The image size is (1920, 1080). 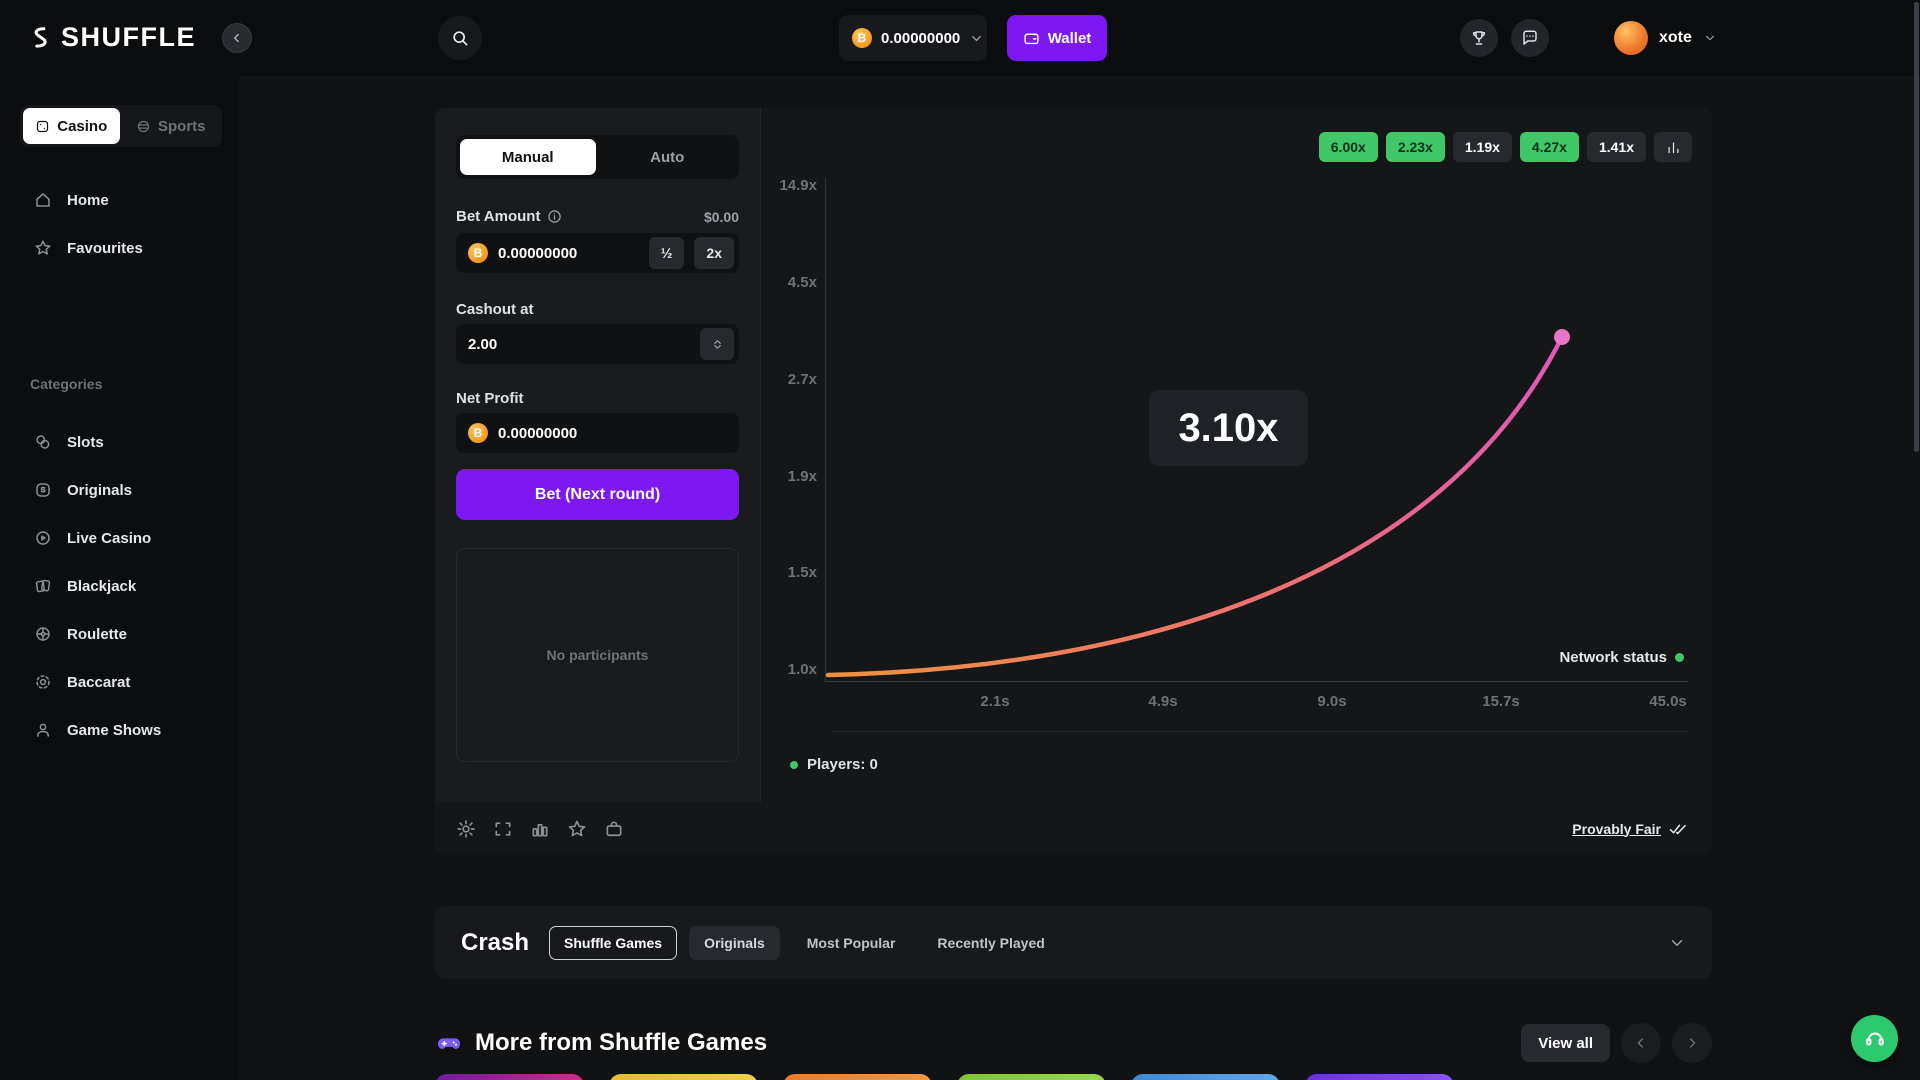 I want to click on history-badge: 4.27x, so click(x=1549, y=147).